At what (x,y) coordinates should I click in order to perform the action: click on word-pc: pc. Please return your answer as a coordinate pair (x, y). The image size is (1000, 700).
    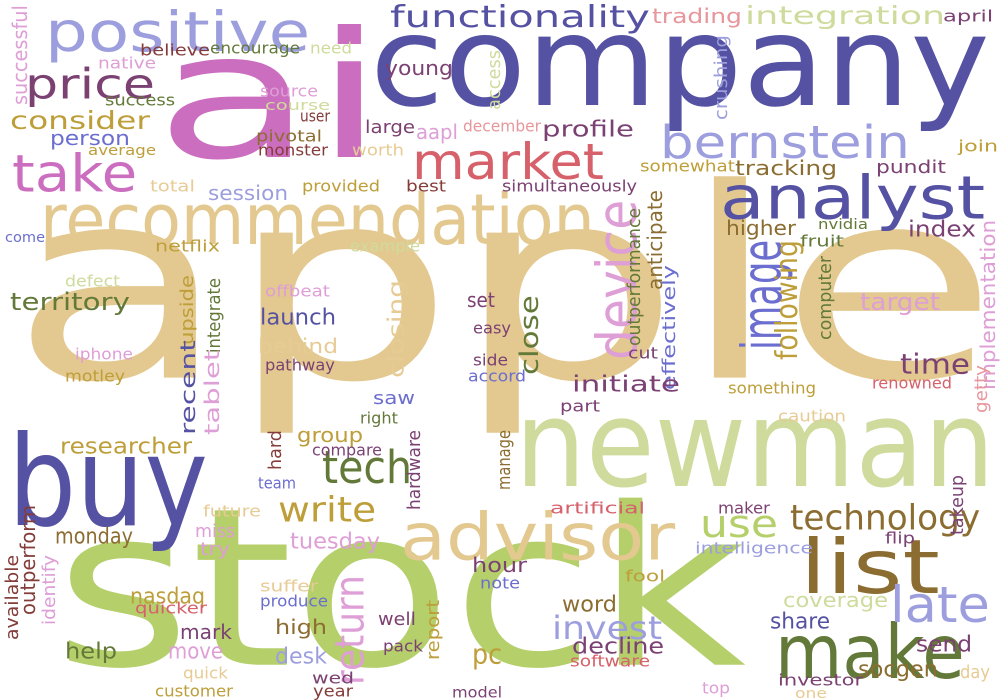
    Looking at the image, I should click on (487, 654).